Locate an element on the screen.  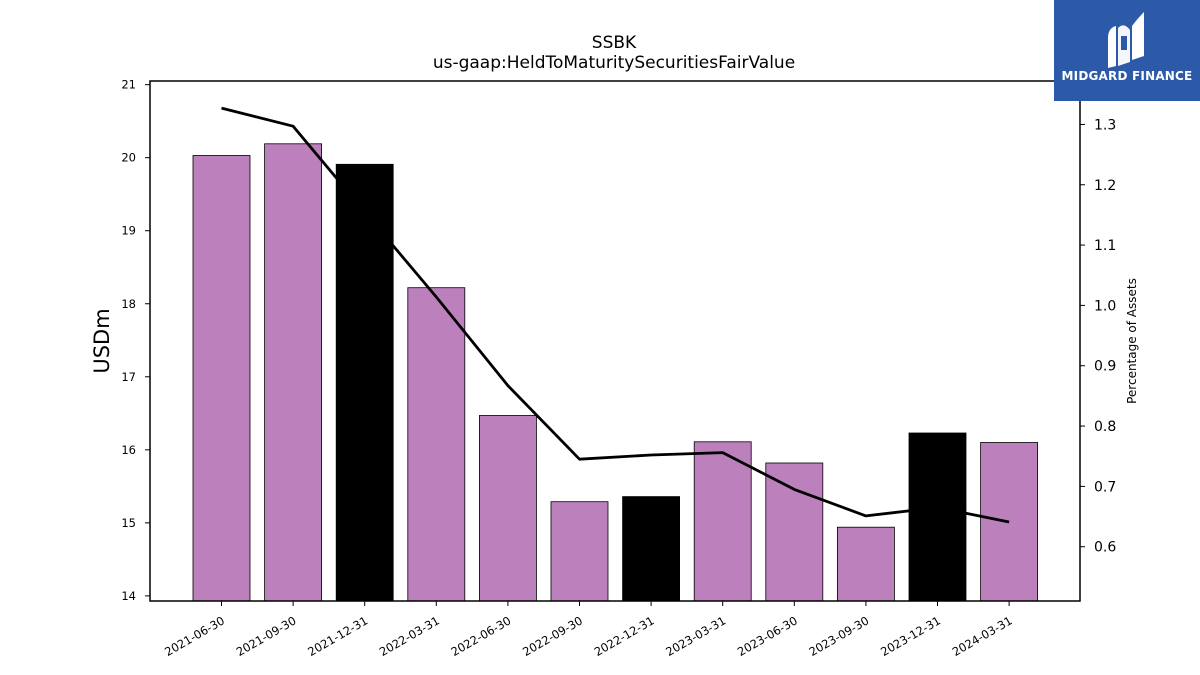
y-tick-label: 17 is located at coordinates (128, 377).